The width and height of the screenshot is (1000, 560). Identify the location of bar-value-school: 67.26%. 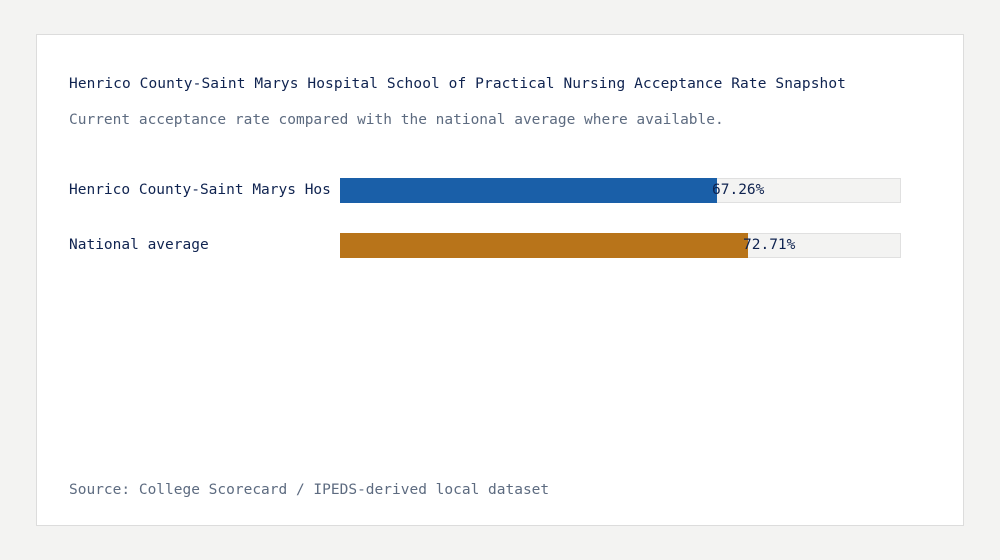
(738, 190).